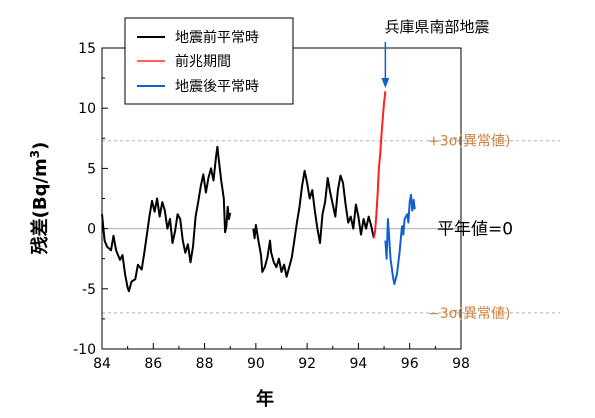  Describe the element at coordinates (410, 364) in the screenshot. I see `x-tick-label: 96` at that location.